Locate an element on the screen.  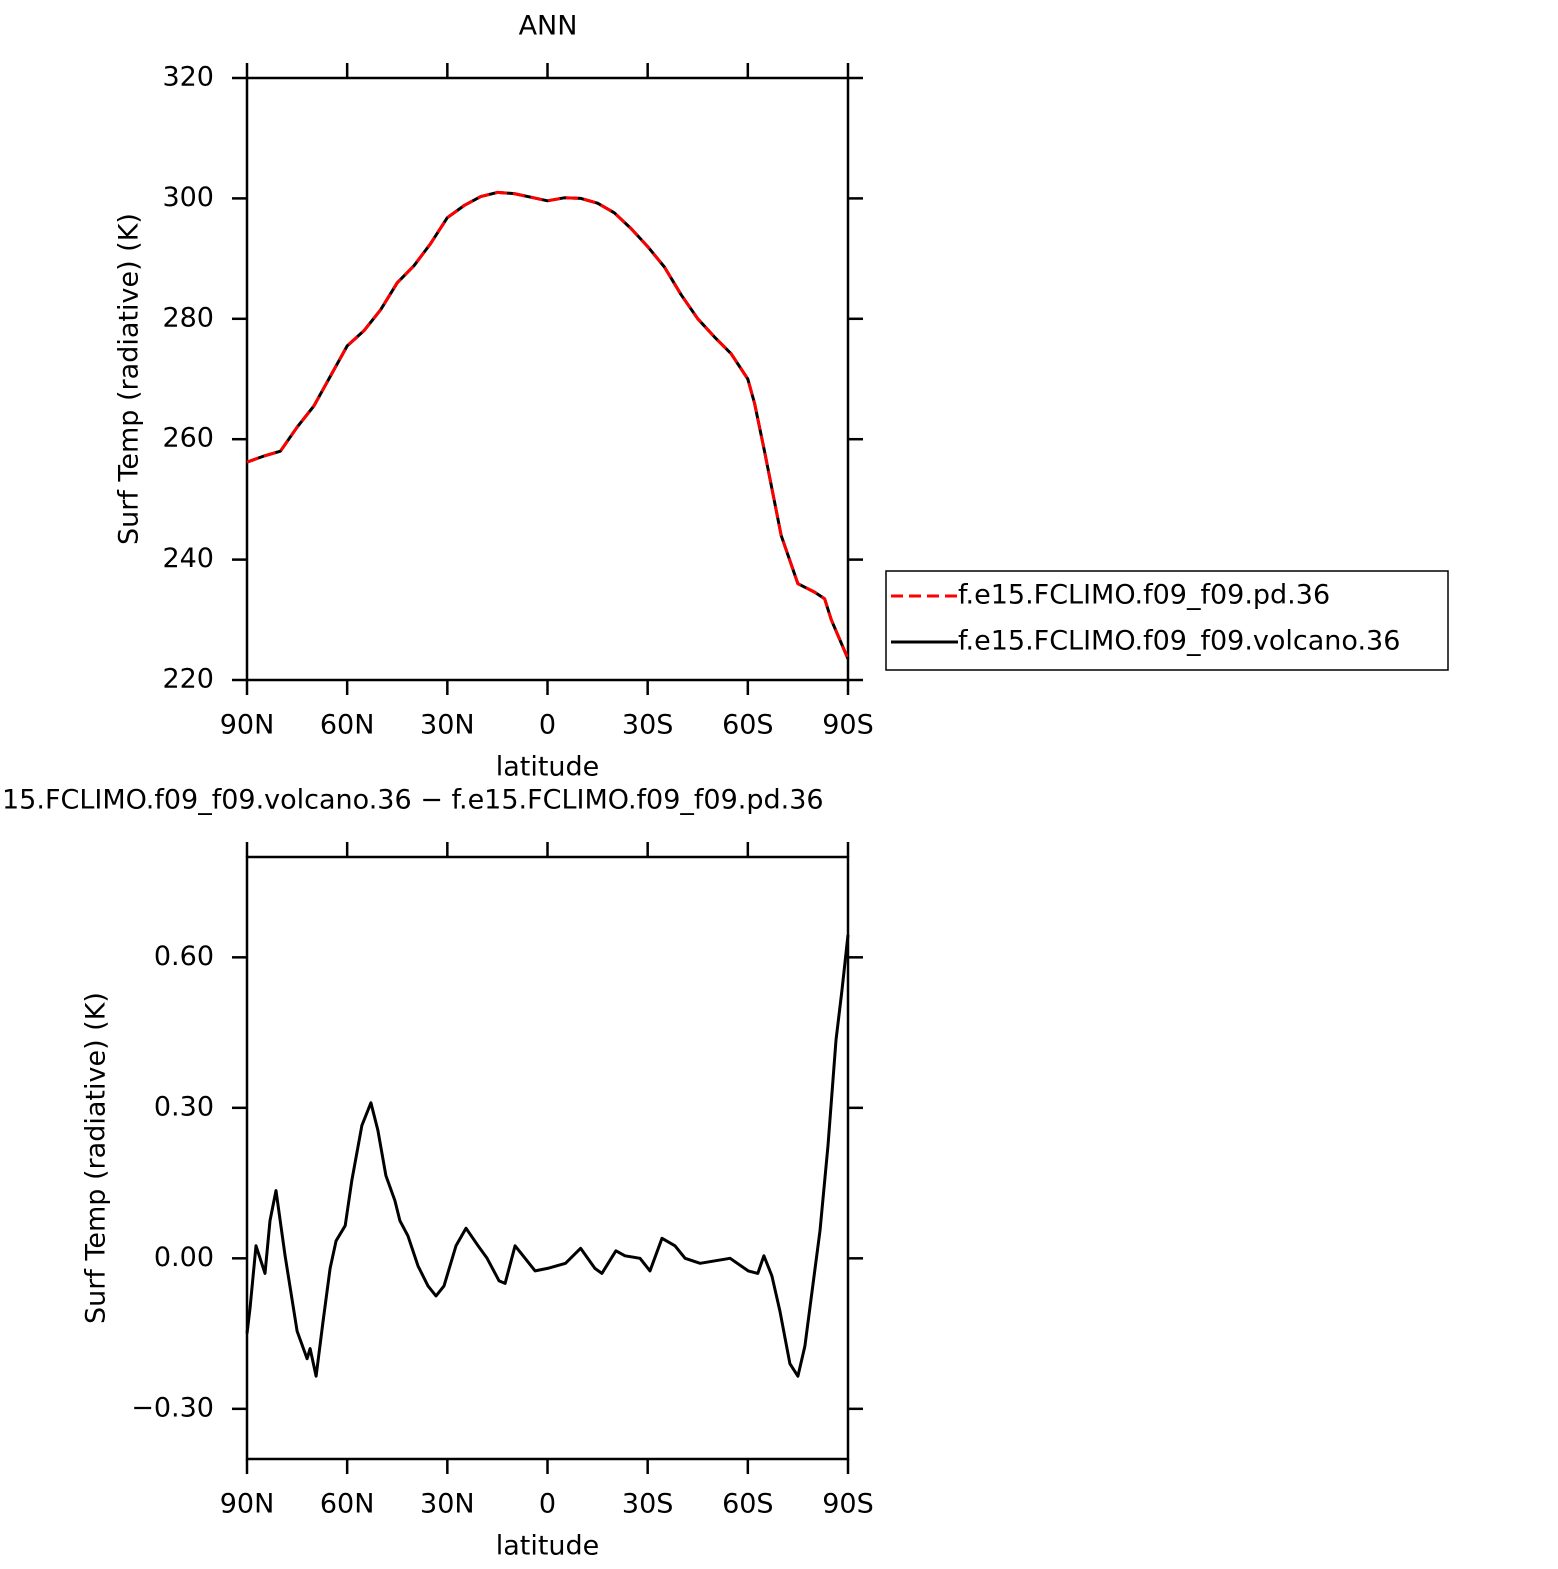
y-tick-label: 300 is located at coordinates (188, 197).